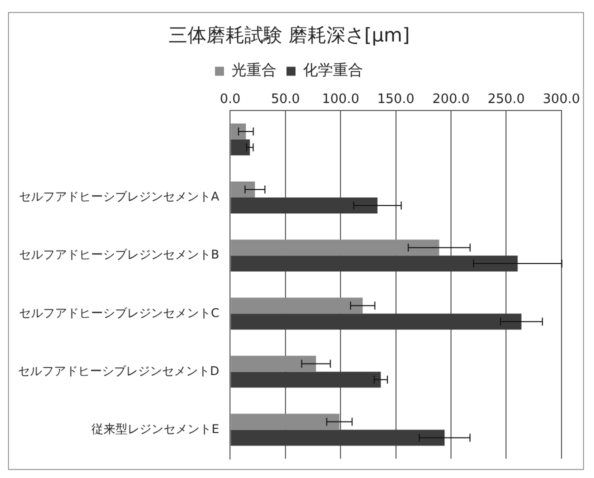 The height and width of the screenshot is (478, 594). What do you see at coordinates (119, 313) in the screenshot?
I see `y-tick-label: セルフアドヒーシブレジンセメントC` at bounding box center [119, 313].